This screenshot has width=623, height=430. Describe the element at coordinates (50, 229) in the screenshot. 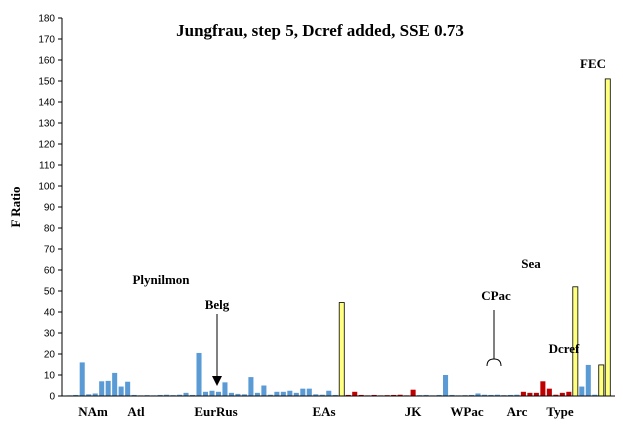

I see `y-tick-label: 80` at that location.